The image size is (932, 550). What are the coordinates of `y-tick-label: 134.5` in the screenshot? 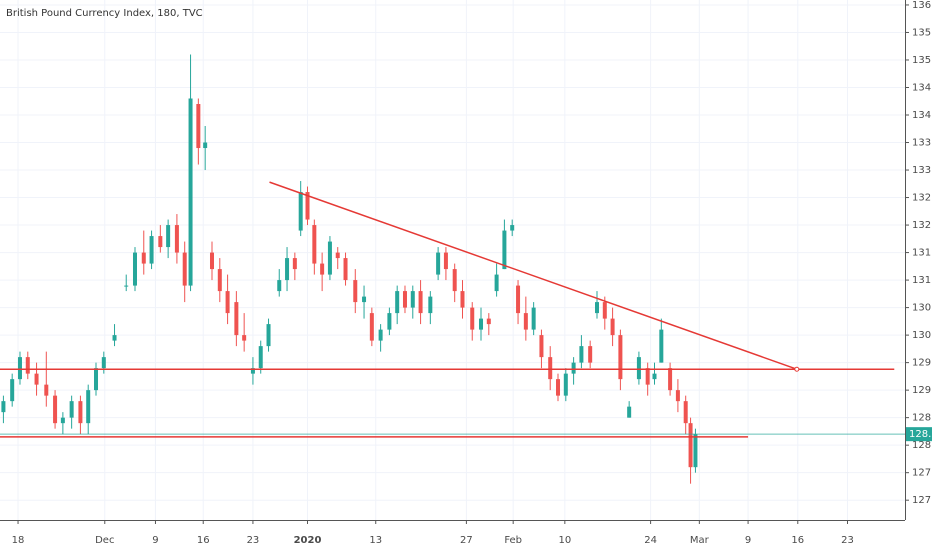 It's located at (922, 87).